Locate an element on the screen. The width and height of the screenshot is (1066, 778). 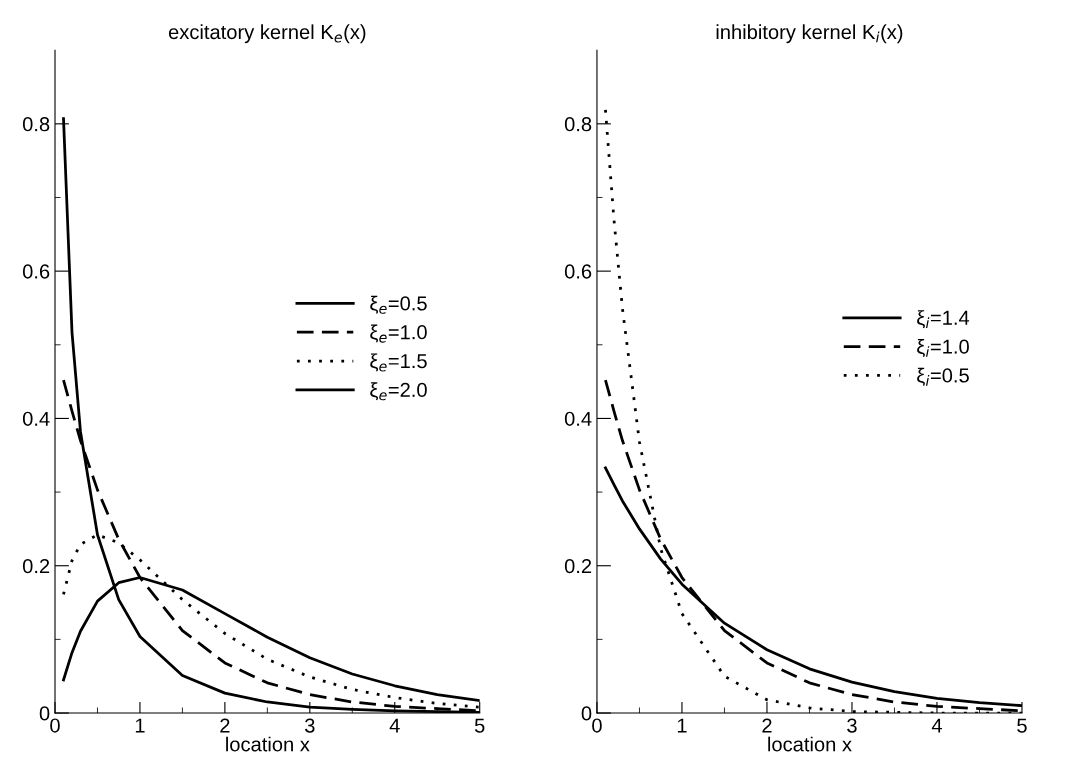
legend-label: ξ$_{e}$=0.5 is located at coordinates (398, 304).